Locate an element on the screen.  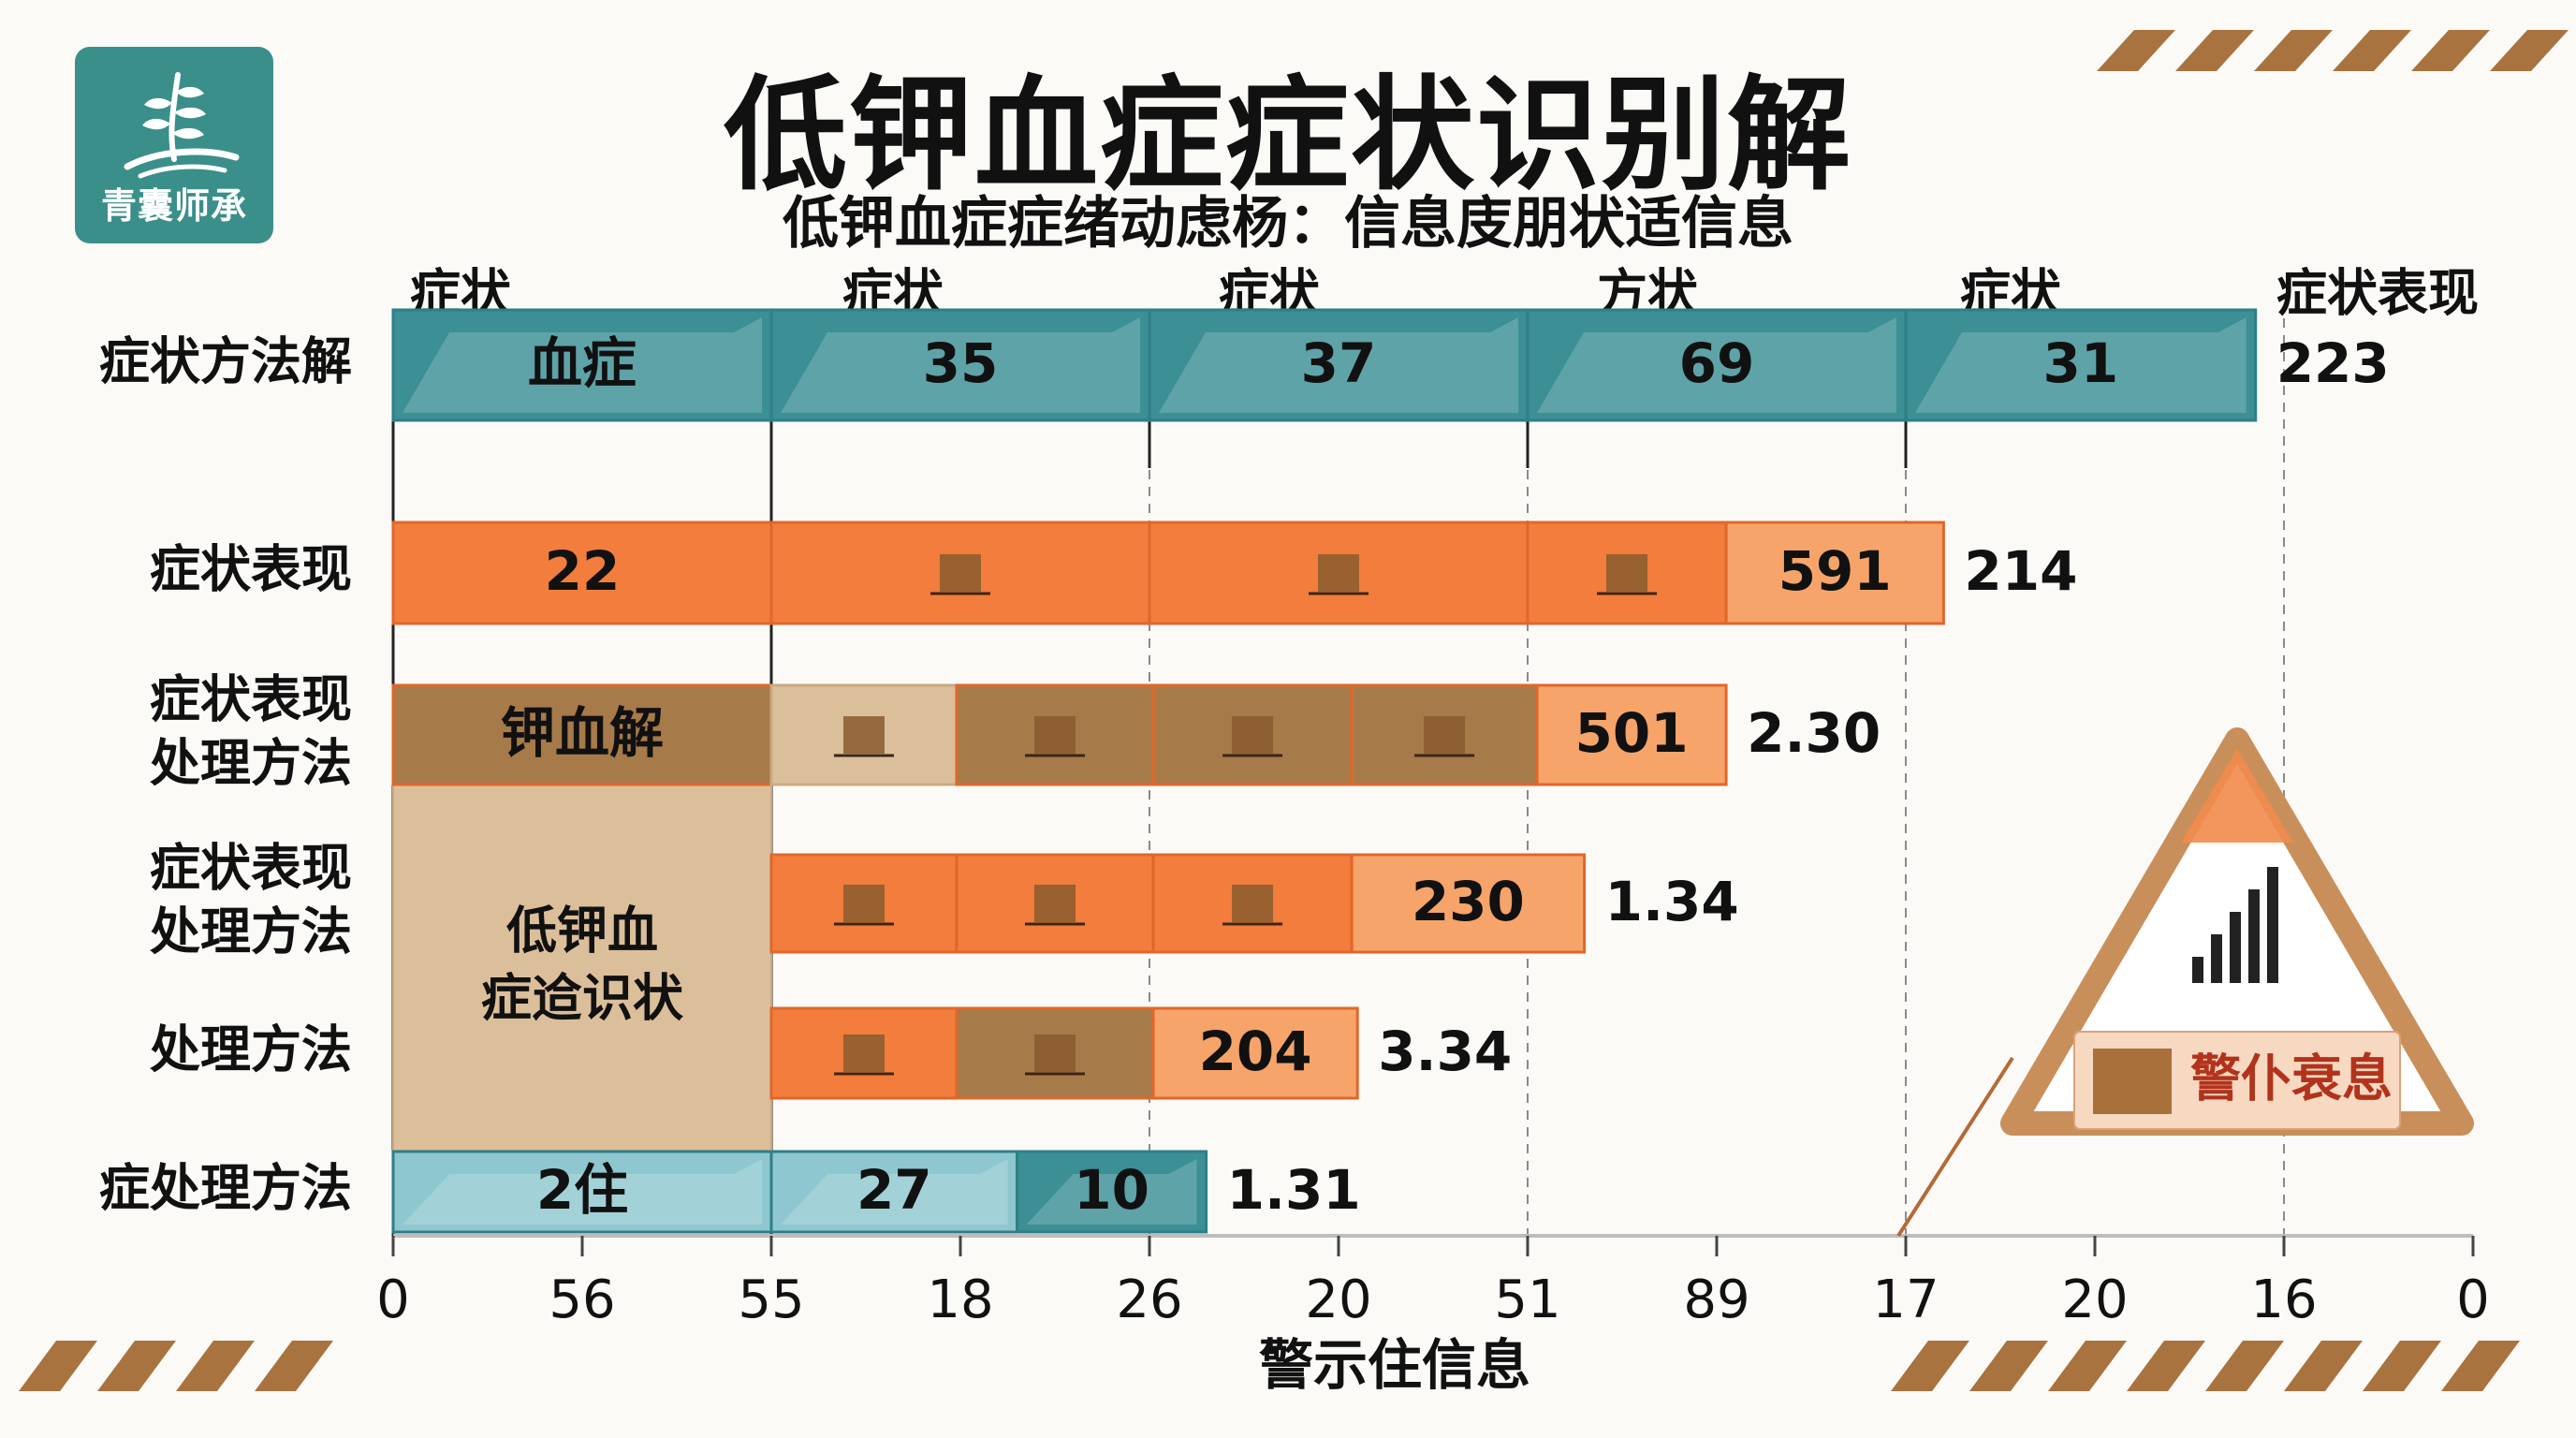
x-tick-label: 51 is located at coordinates (1527, 1299).